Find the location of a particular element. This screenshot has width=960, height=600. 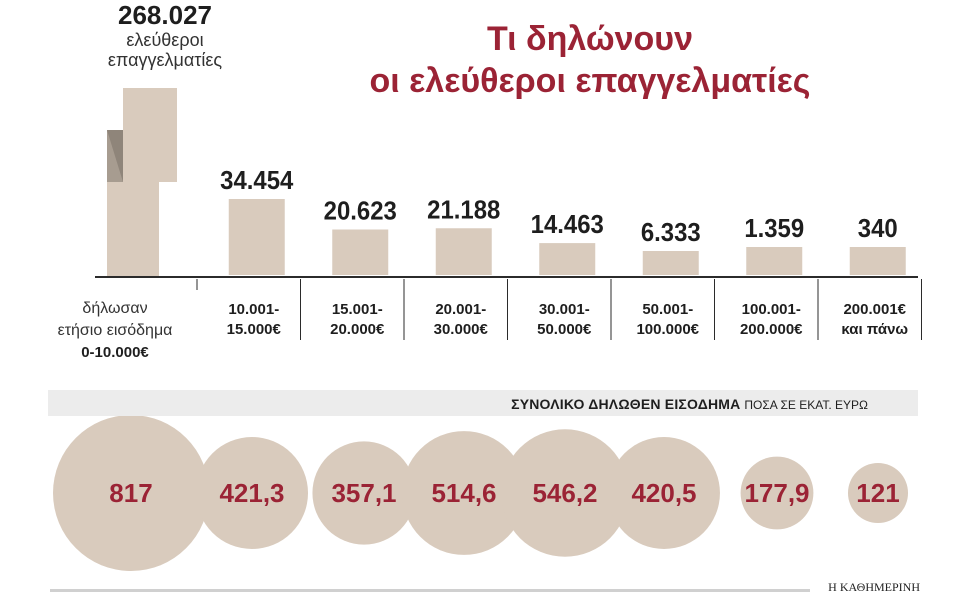

category-label-3-line-1: 20.001- is located at coordinates (460, 309).